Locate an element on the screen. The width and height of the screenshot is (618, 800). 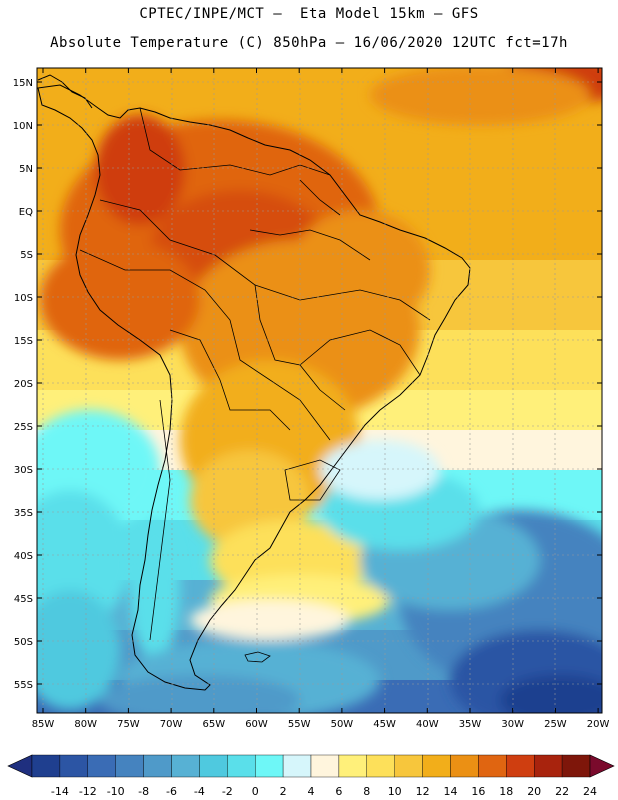
lon-label: 35W is located at coordinates (470, 724).